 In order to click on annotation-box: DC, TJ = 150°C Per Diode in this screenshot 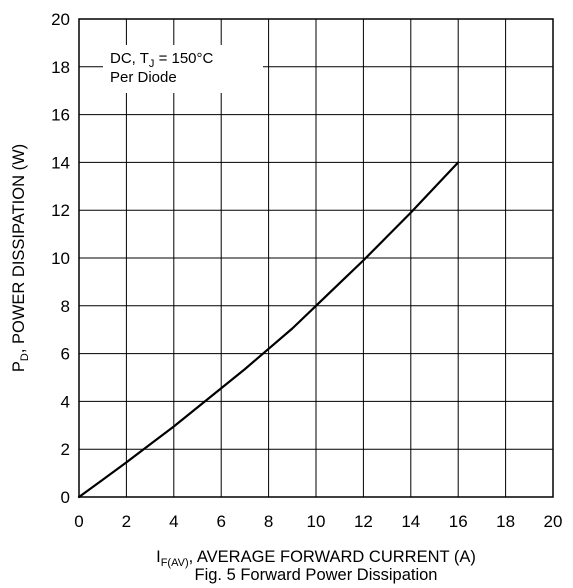, I will do `click(183, 69)`.